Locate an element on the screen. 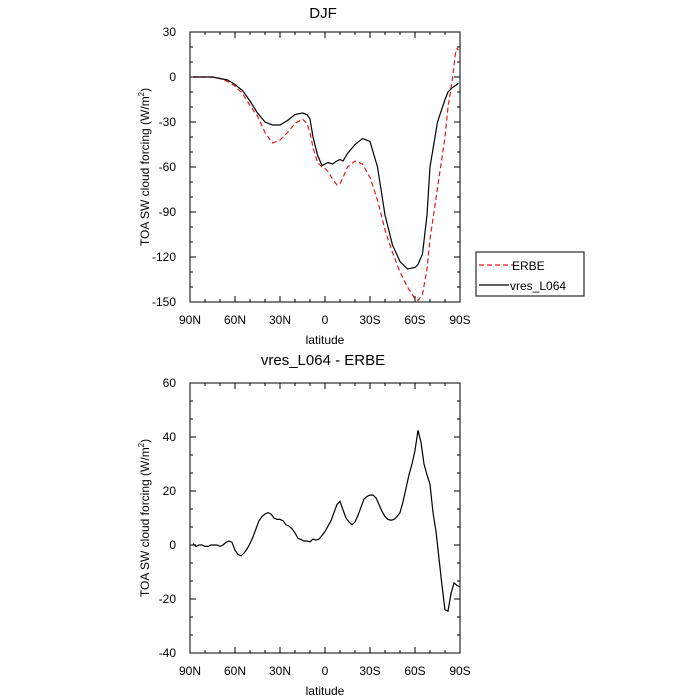 This screenshot has height=700, width=700. bottom-xtick-label: 30S is located at coordinates (369, 671).